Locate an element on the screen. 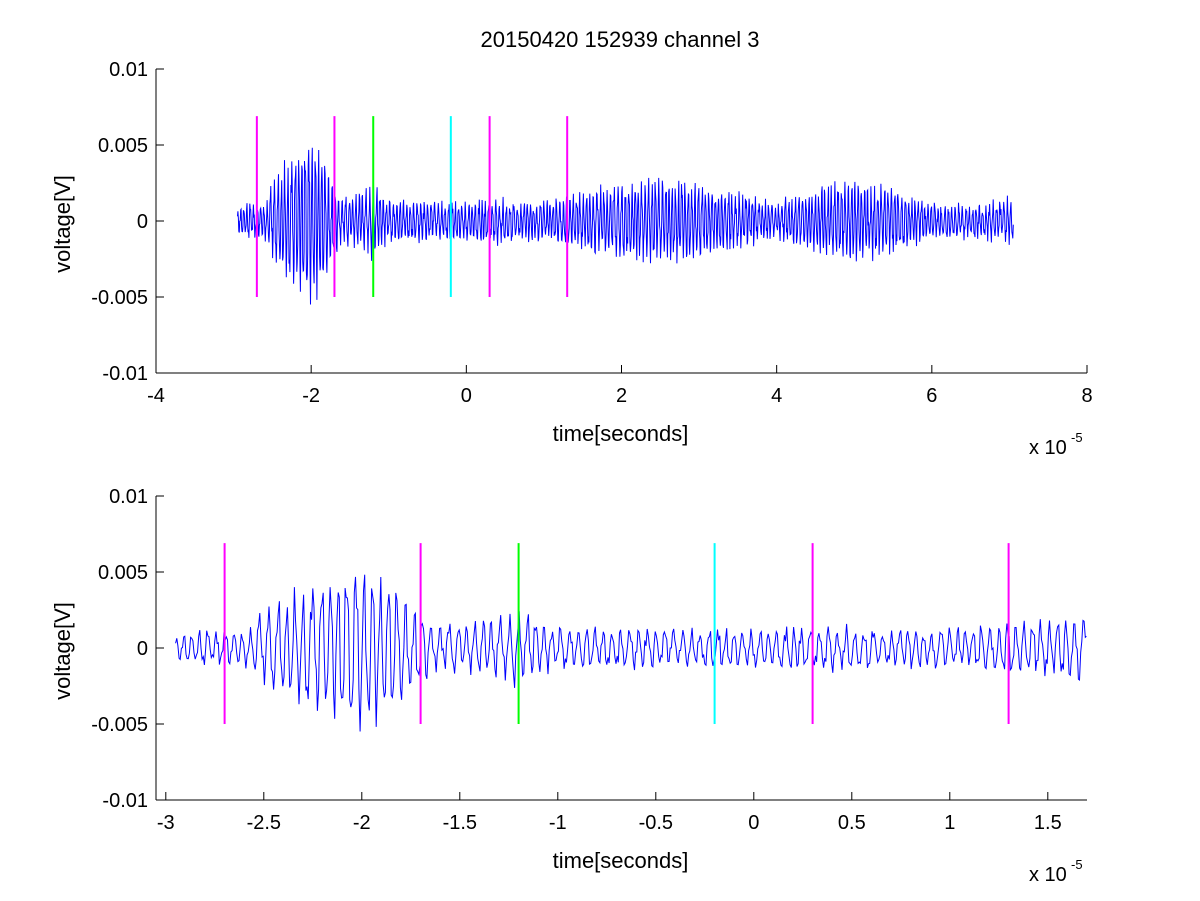 The height and width of the screenshot is (901, 1200). figure-title: 20150420 152939 channel 3 is located at coordinates (620, 39).